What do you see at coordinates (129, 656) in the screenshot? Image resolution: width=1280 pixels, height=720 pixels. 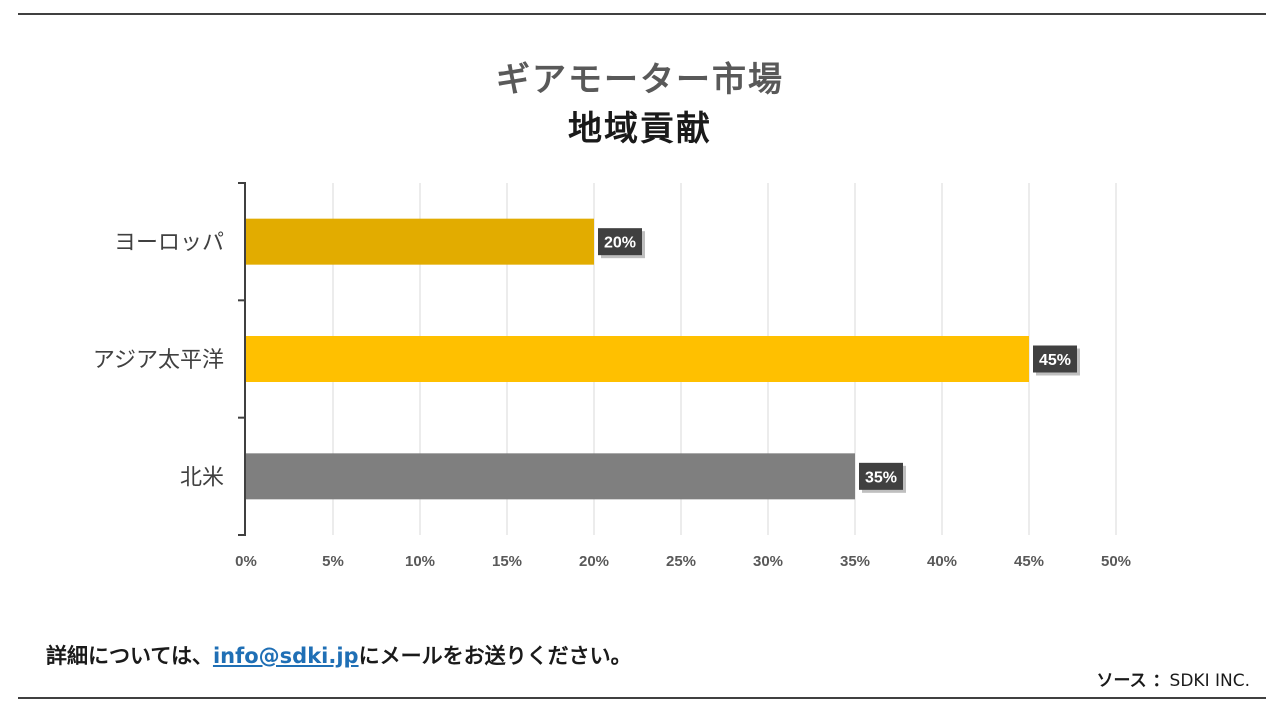 I see `contact-prefix: 詳細については、` at bounding box center [129, 656].